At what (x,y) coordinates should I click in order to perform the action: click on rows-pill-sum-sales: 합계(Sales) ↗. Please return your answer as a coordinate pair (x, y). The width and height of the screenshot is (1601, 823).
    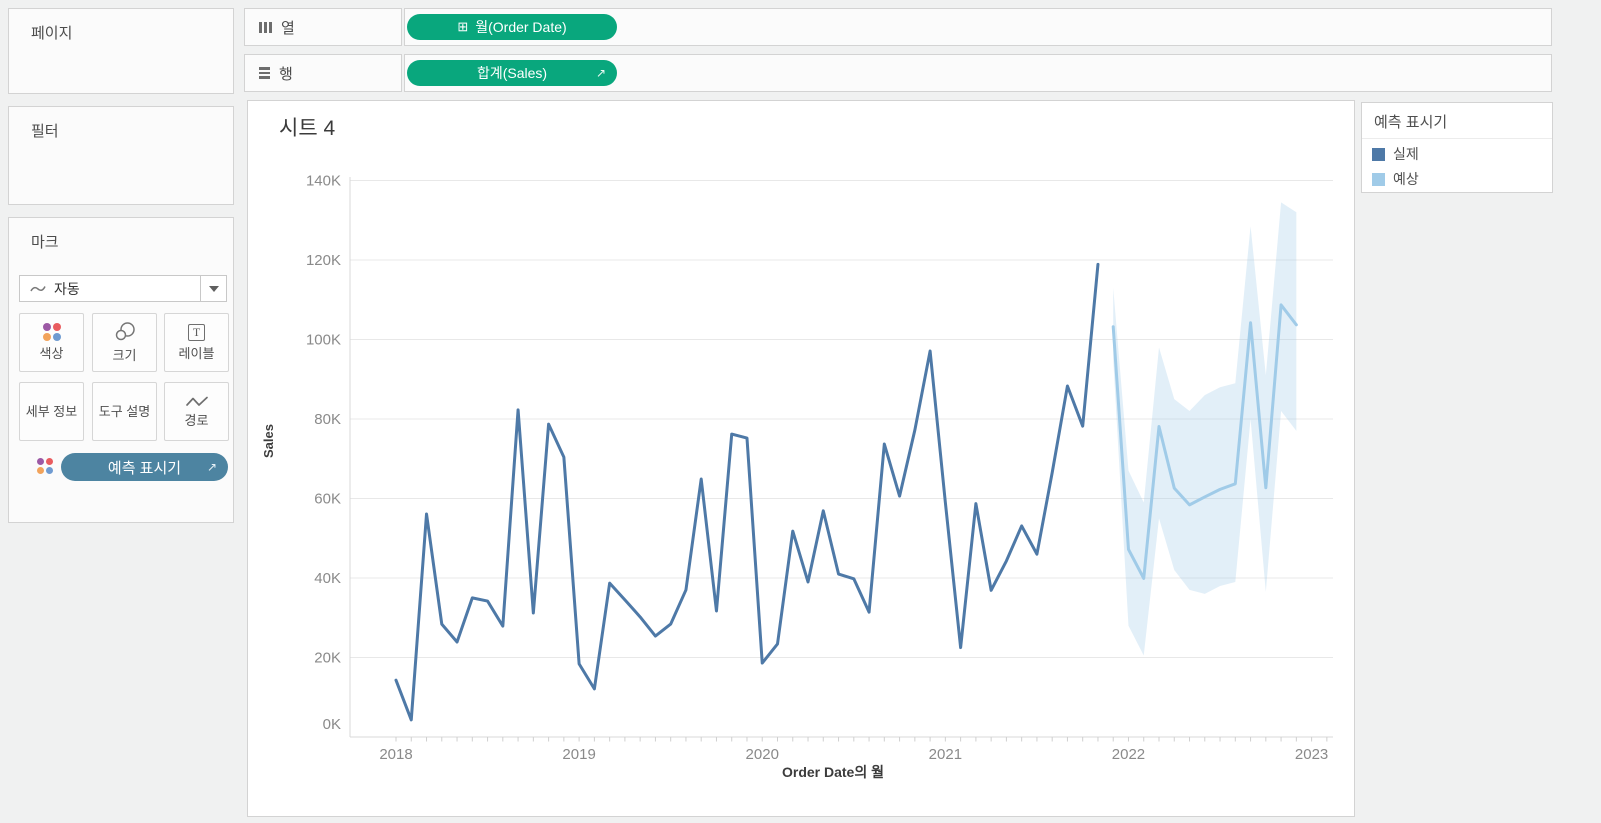
    Looking at the image, I should click on (512, 73).